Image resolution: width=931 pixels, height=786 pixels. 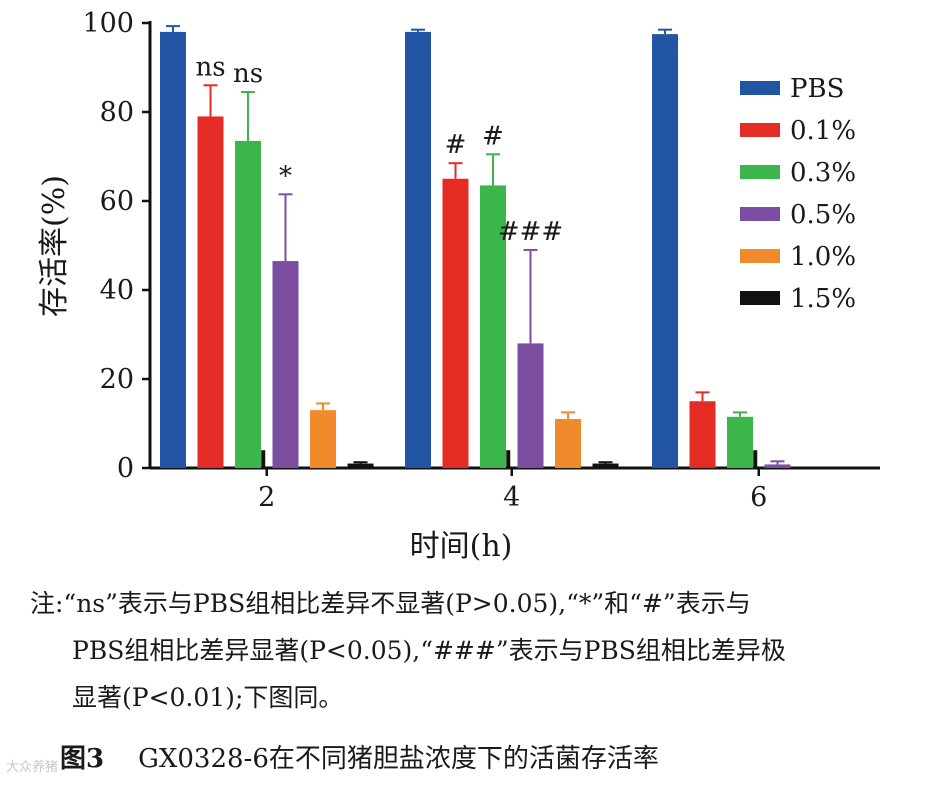 What do you see at coordinates (117, 112) in the screenshot?
I see `y-tick-label: 80` at bounding box center [117, 112].